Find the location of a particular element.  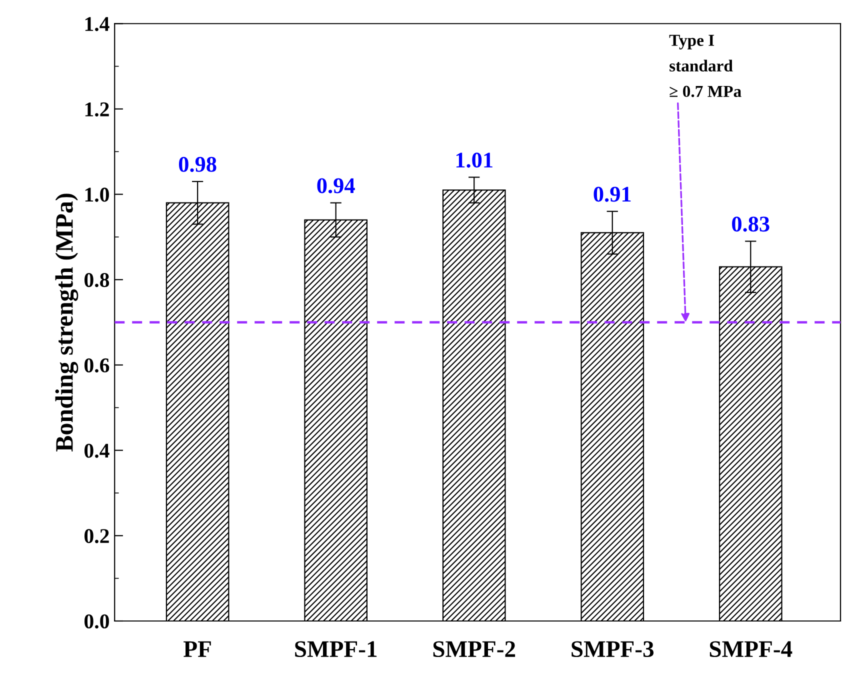

data-label: 1.01 is located at coordinates (474, 160).